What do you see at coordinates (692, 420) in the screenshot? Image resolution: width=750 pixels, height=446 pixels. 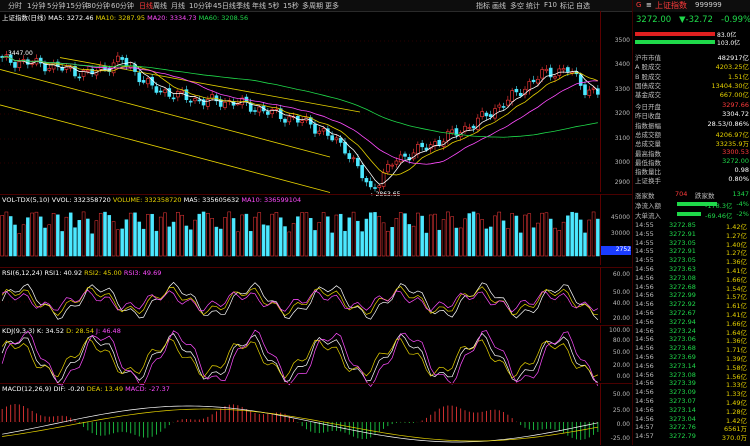 I see `tick-row: 14:56 3273.04 1.42亿` at bounding box center [692, 420].